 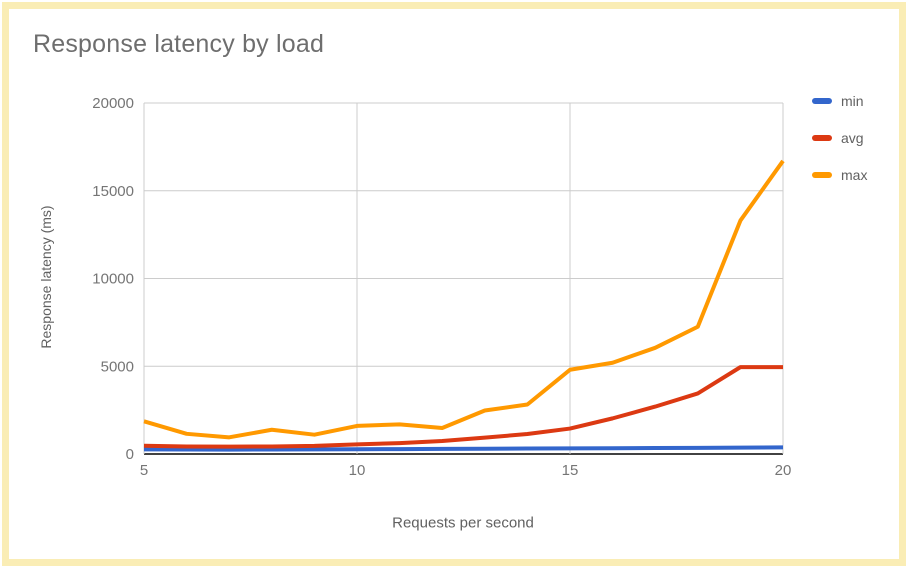 I want to click on x-axis-title: Requests per second, so click(x=463, y=523).